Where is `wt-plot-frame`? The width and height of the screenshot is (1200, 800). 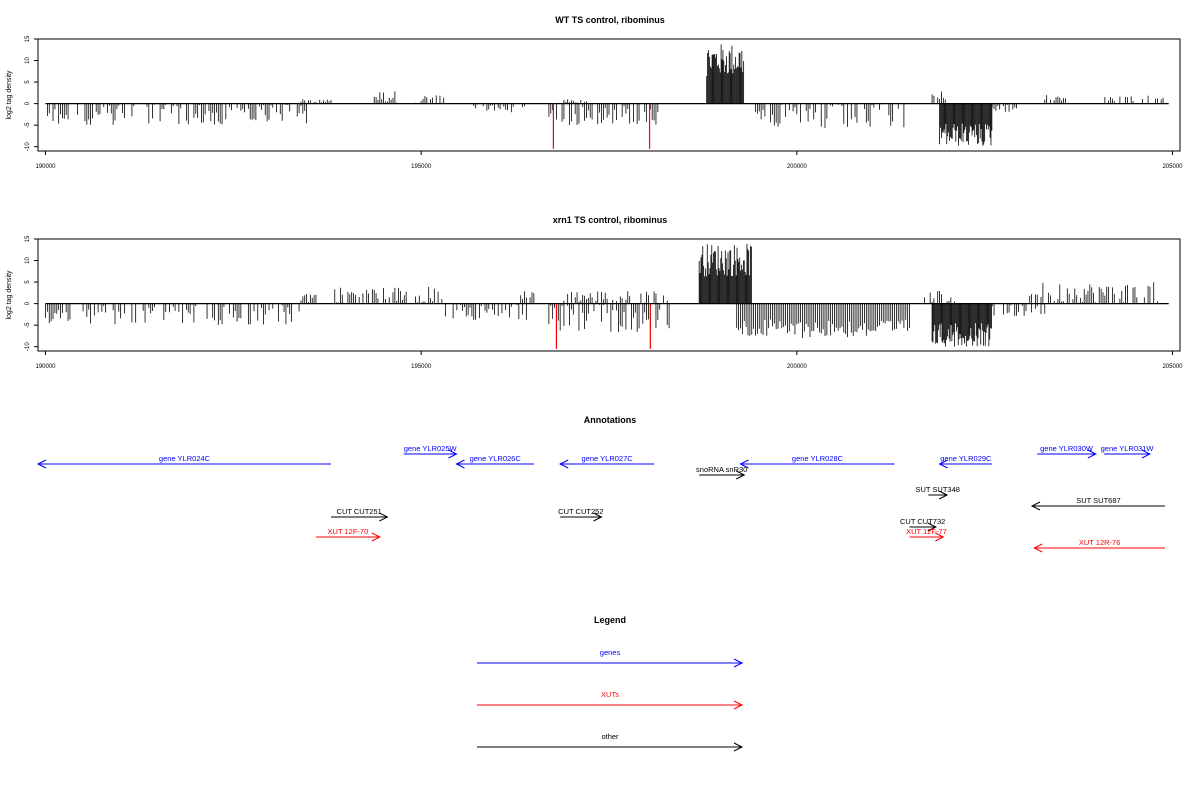 wt-plot-frame is located at coordinates (609, 95).